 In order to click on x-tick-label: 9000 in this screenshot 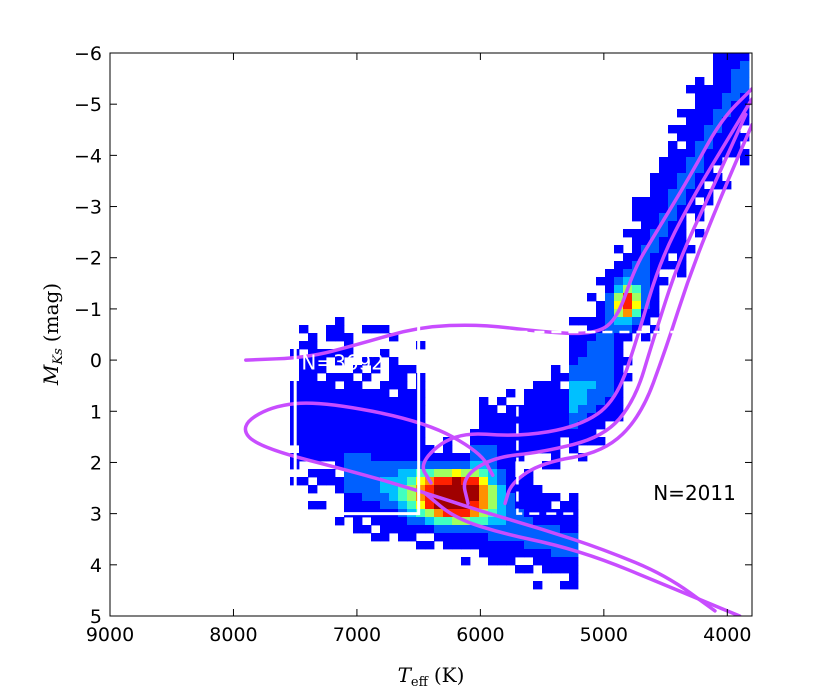, I will do `click(110, 635)`.